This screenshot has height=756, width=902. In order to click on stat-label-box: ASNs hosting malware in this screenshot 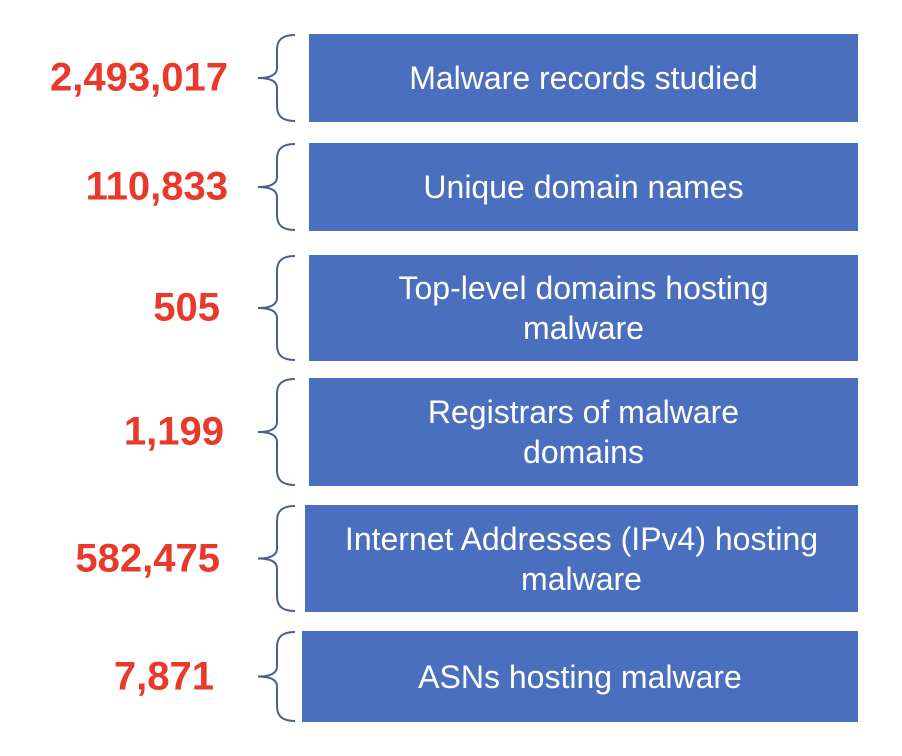, I will do `click(580, 676)`.